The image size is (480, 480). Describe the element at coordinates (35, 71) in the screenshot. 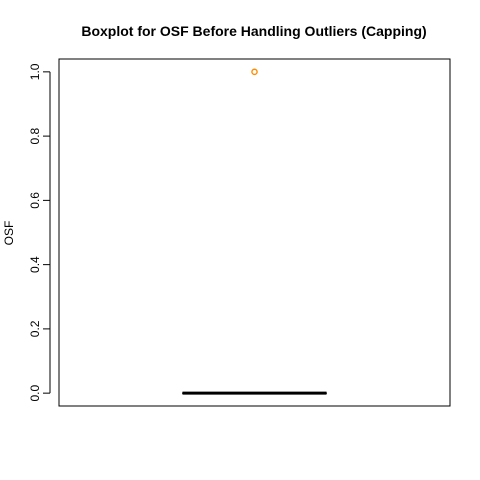

I see `y-tick-label: 1.0` at that location.